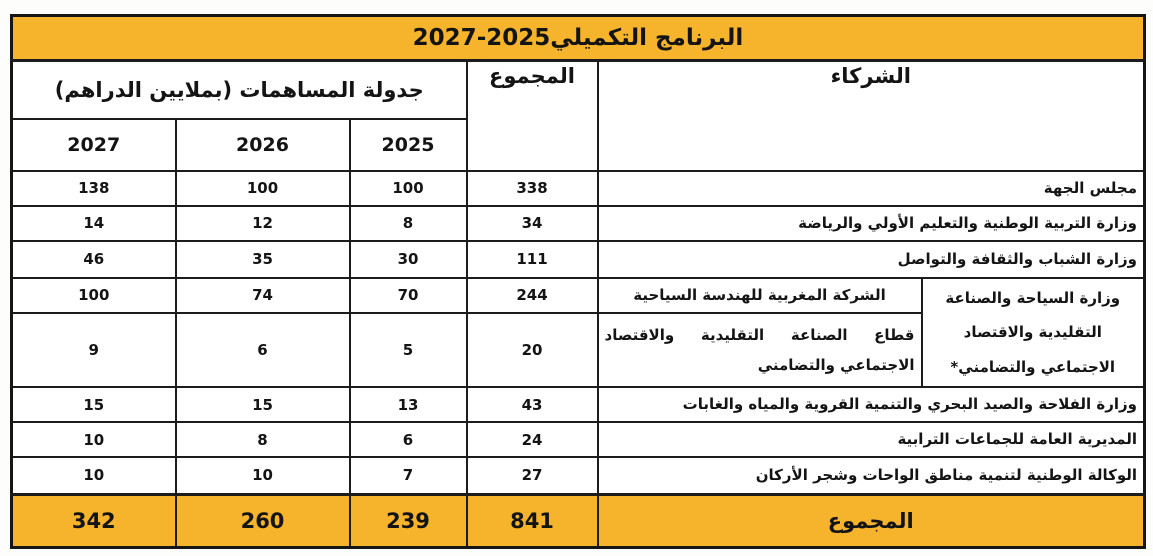  I want to click on table-row: مجلس الجهة 338 100 100 138, so click(578, 188).